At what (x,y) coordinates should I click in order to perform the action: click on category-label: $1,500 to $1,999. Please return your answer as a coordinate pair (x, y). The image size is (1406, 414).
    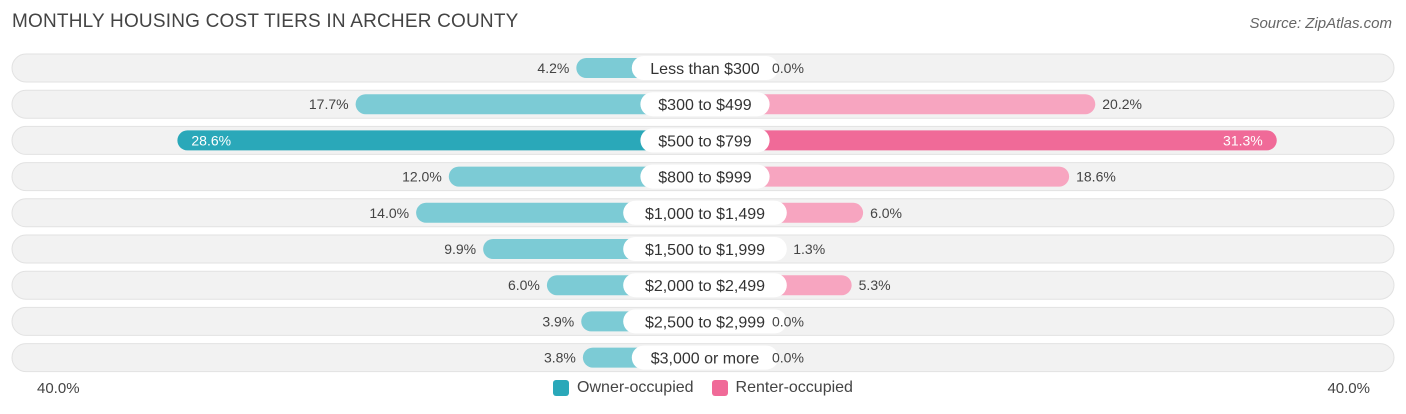
    Looking at the image, I should click on (705, 250).